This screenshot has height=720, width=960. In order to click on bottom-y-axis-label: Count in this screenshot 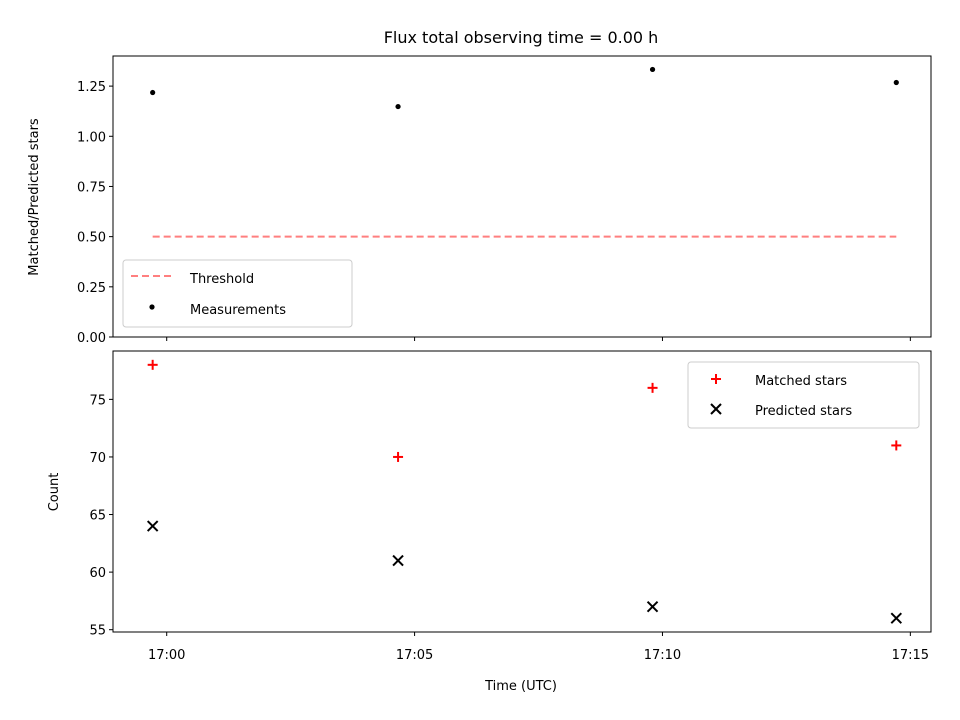, I will do `click(54, 492)`.